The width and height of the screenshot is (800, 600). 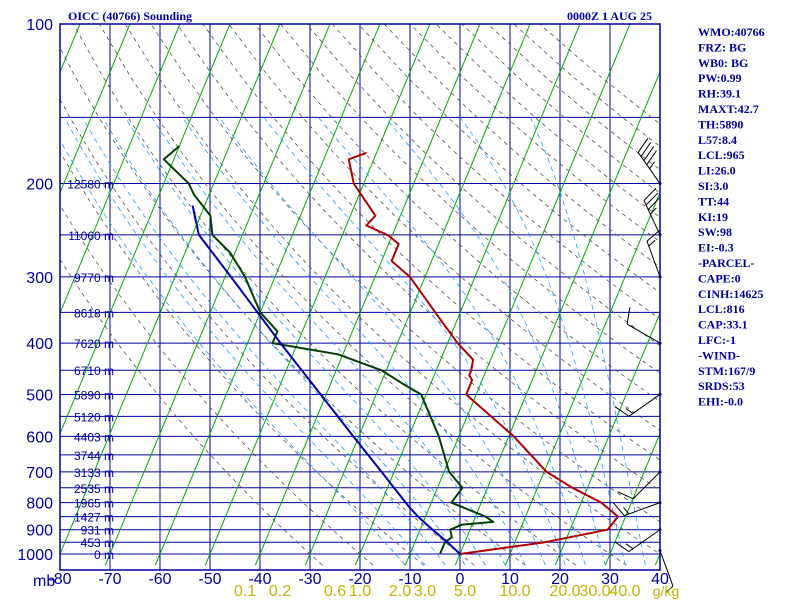 I want to click on height-label: 0 m, so click(x=104, y=555).